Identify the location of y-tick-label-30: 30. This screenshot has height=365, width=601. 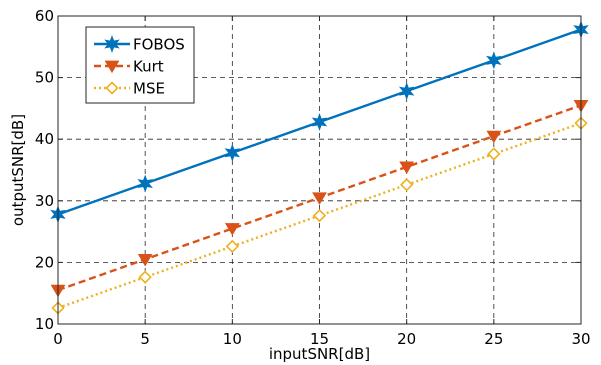
(44, 201).